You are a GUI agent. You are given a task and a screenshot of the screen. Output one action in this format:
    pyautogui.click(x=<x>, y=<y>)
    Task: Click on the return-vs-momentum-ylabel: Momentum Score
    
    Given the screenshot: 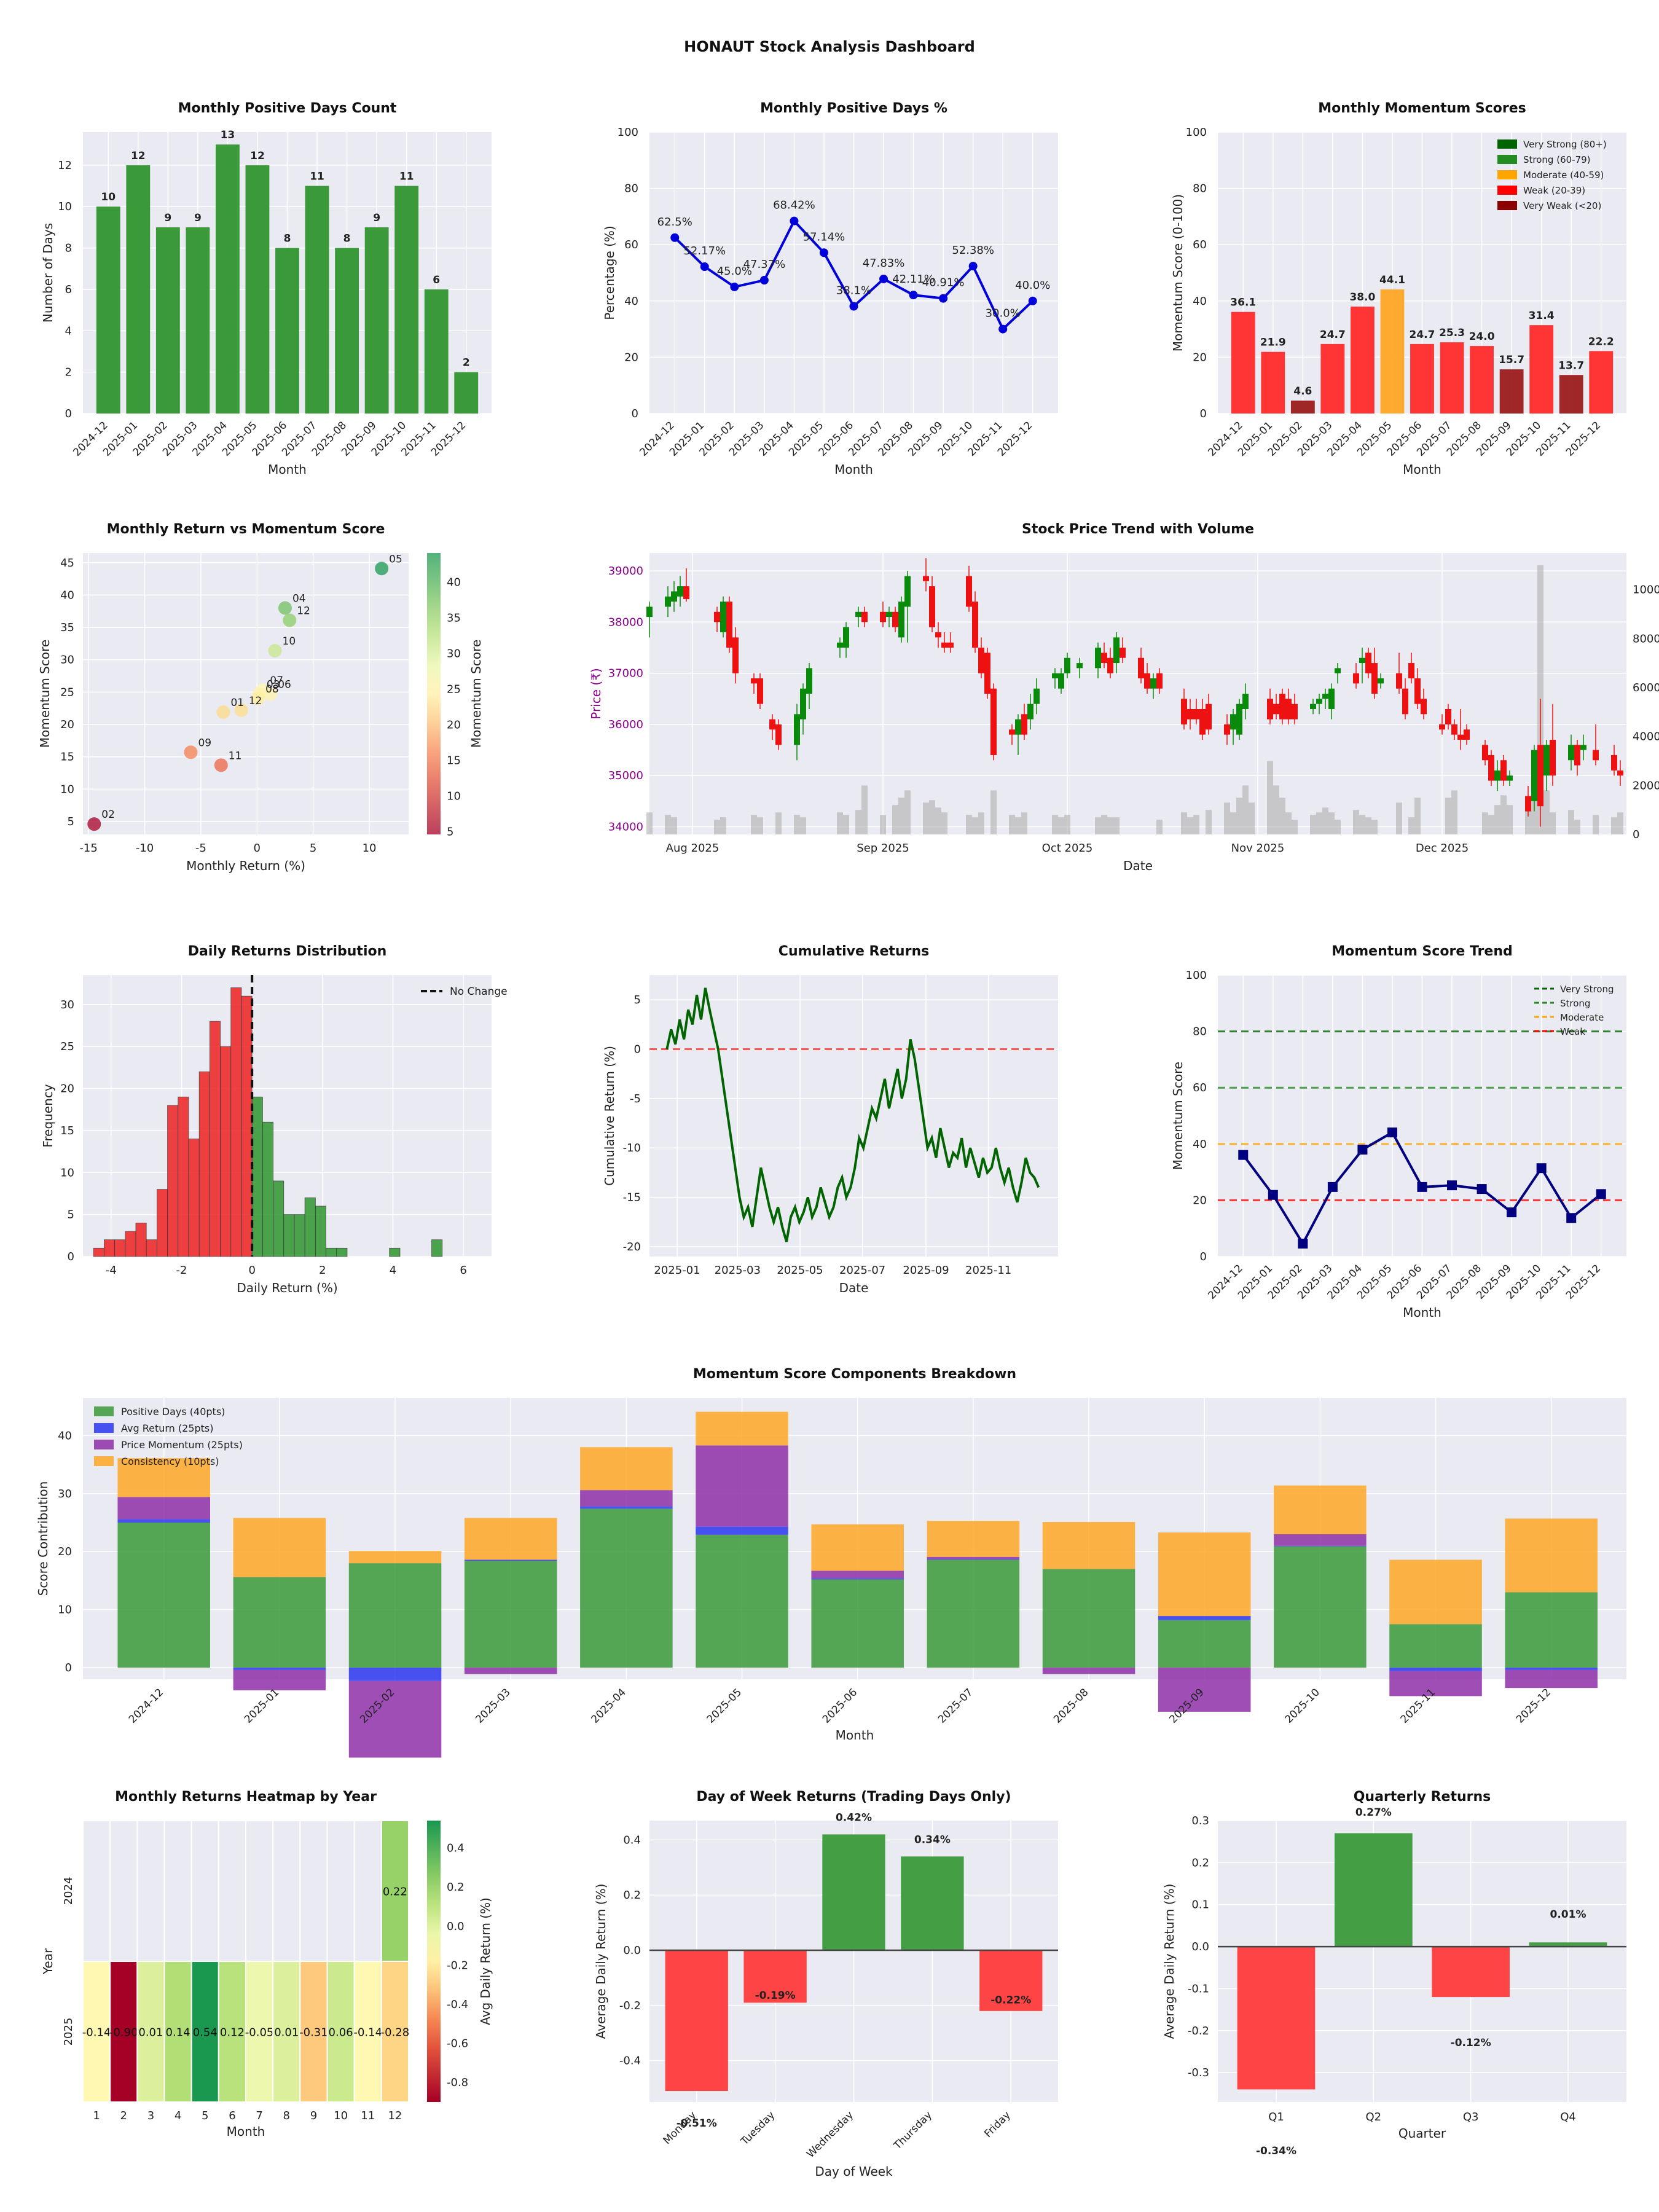 What is the action you would take?
    pyautogui.click(x=44, y=694)
    